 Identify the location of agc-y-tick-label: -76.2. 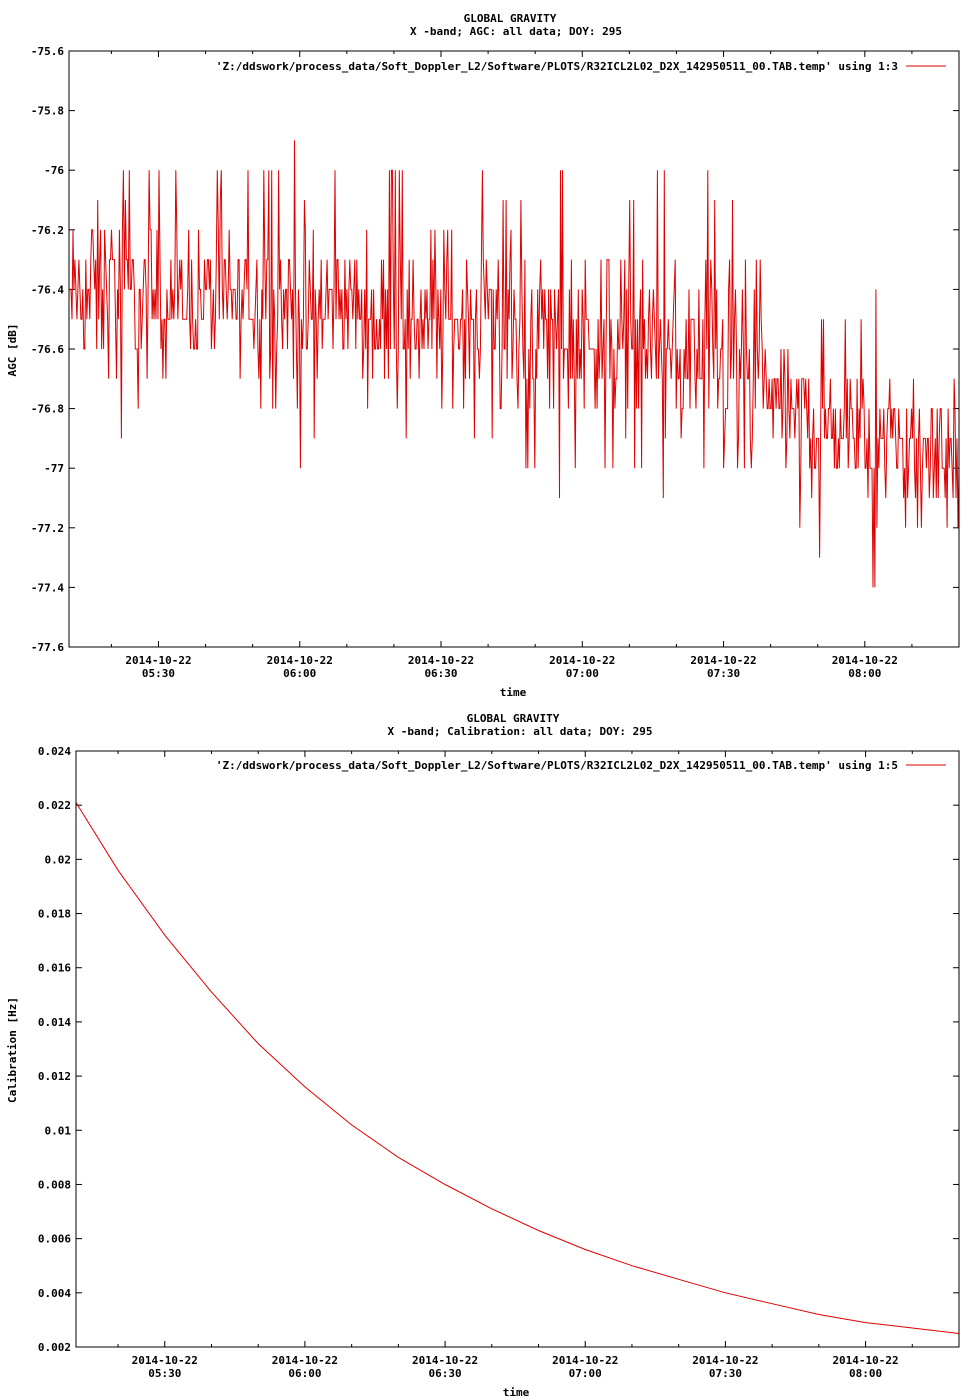
(47, 230).